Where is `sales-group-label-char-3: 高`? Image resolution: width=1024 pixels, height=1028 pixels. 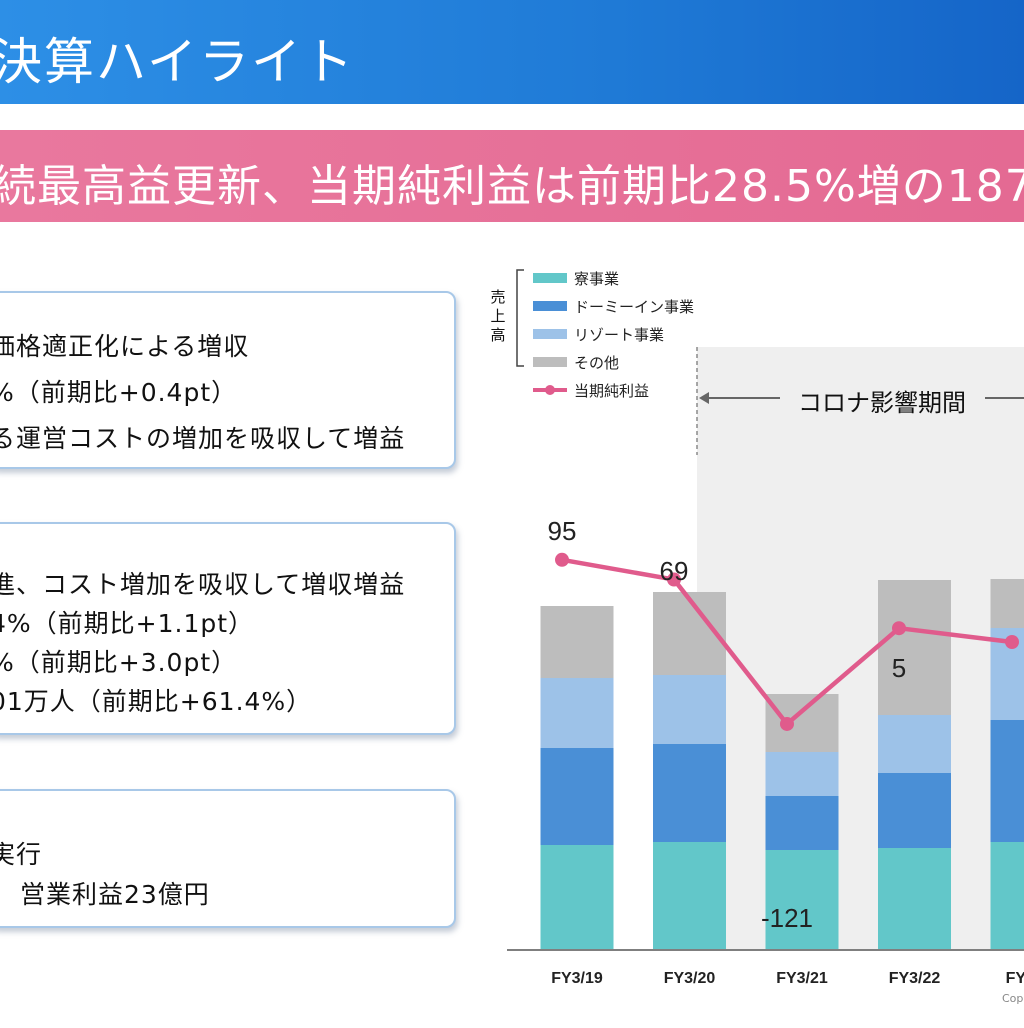
sales-group-label-char-3: 高 is located at coordinates (497, 335).